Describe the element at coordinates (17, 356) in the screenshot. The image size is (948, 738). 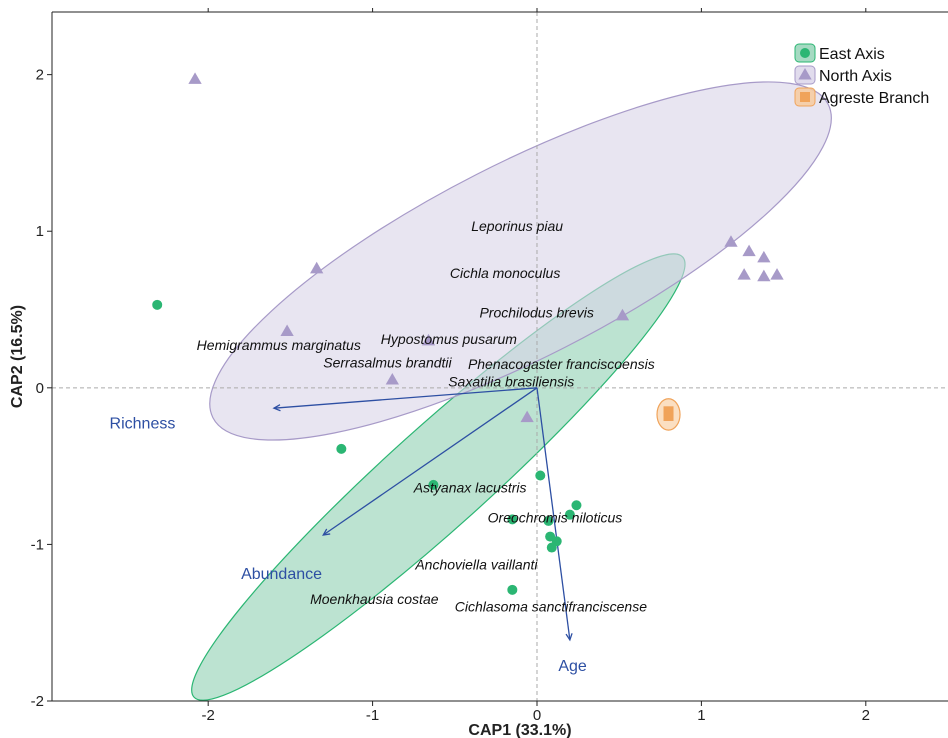
I see `y-axis-title: CAP2 (16.5%)` at that location.